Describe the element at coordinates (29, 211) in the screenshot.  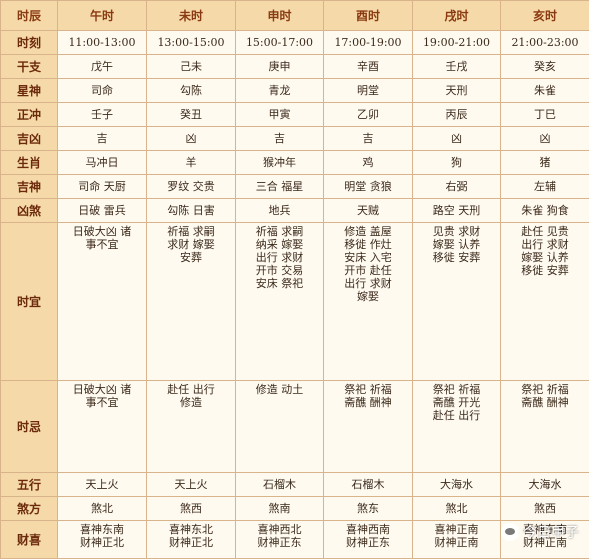
I see `row-label: 凶煞` at that location.